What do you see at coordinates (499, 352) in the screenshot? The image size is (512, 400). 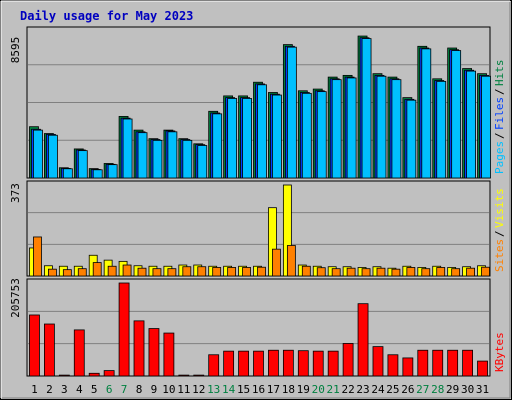 I see `panel-legend: KBytes` at bounding box center [499, 352].